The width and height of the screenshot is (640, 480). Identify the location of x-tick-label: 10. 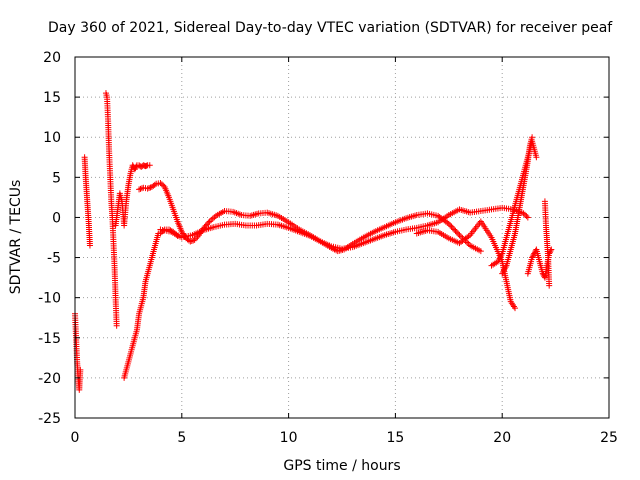
(289, 438).